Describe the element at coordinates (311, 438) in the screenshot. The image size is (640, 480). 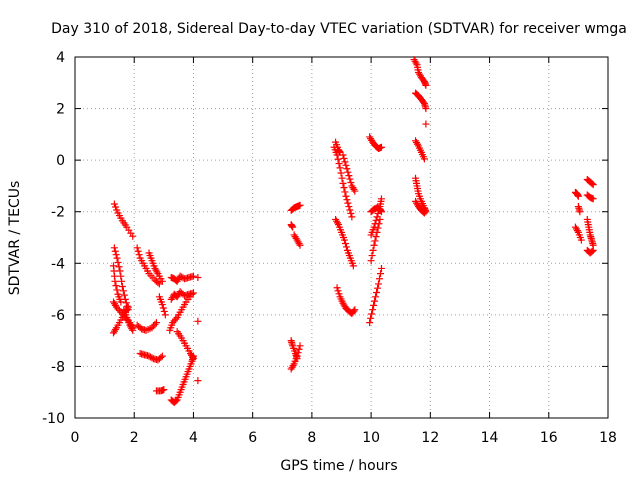
I see `x-tick-label: 8` at that location.